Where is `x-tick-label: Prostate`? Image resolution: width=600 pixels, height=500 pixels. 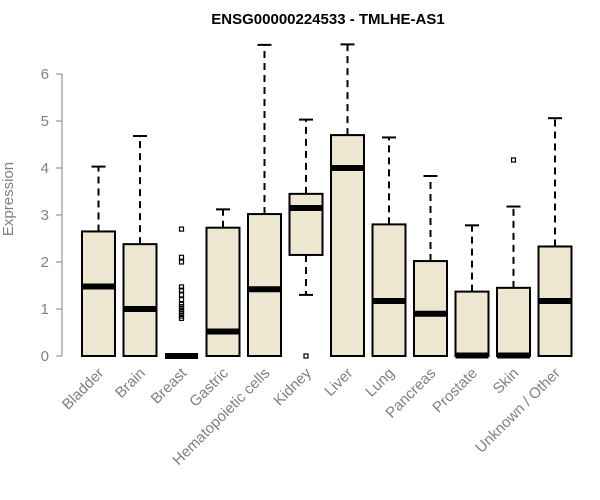 x-tick-label: Prostate is located at coordinates (455, 391).